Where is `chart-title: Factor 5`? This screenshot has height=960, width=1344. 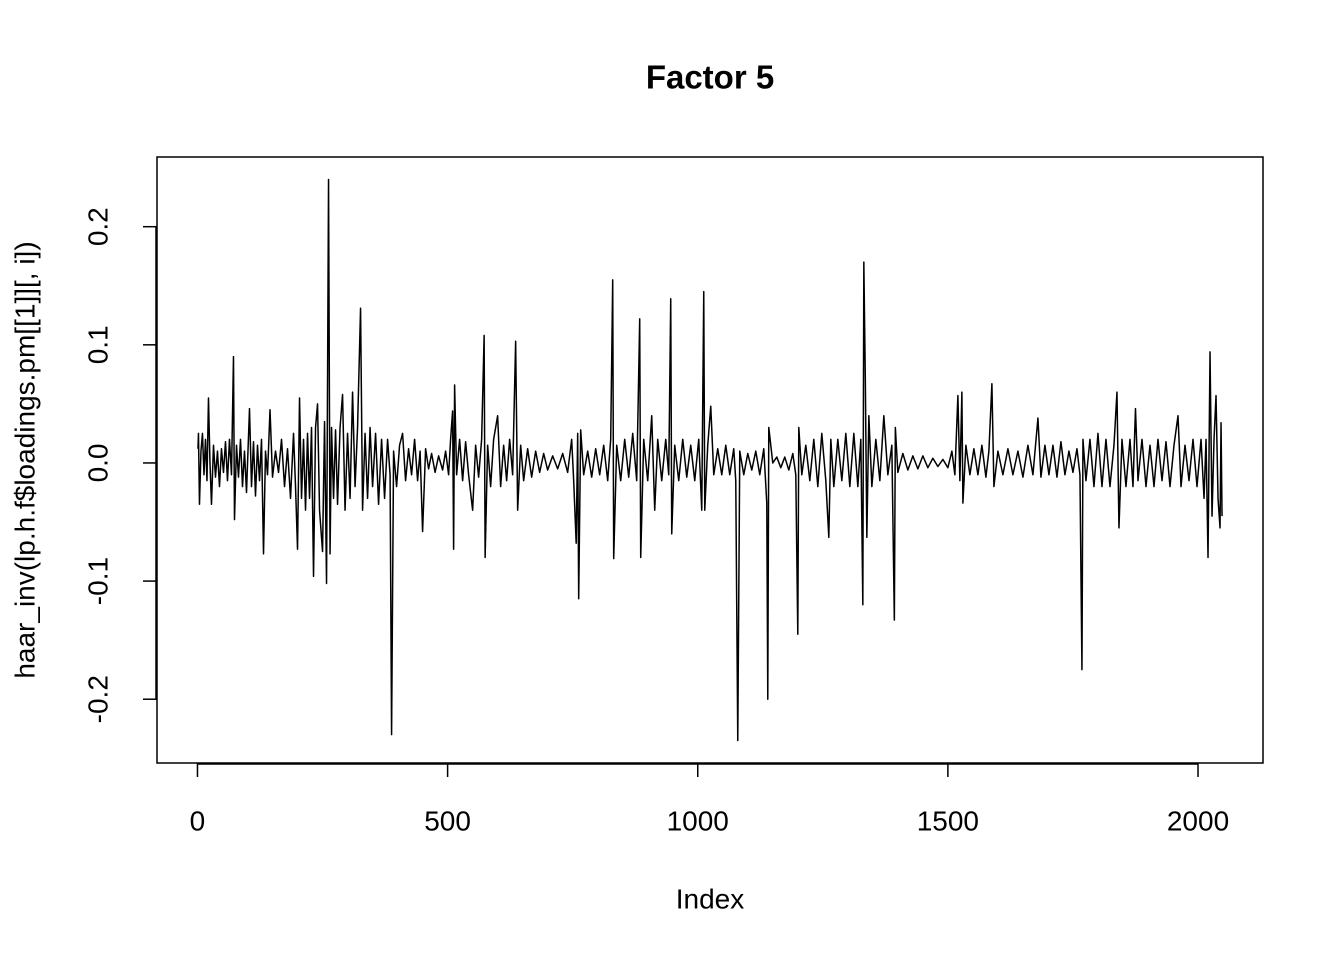 chart-title: Factor 5 is located at coordinates (710, 77).